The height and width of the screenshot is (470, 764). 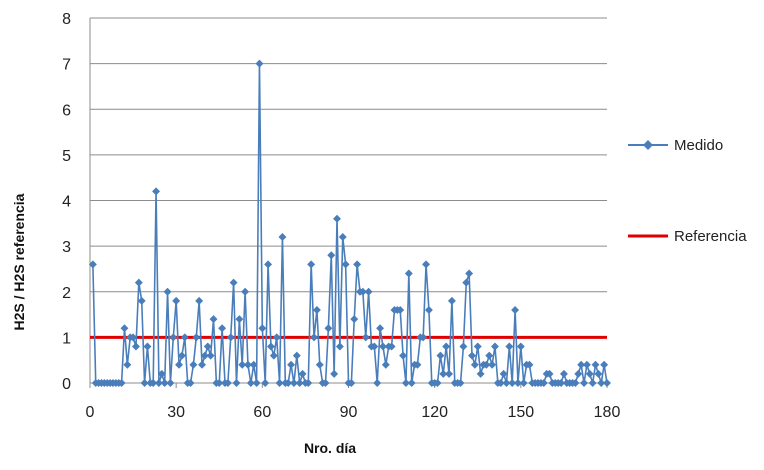 I want to click on y-tick-label: 0, so click(x=66, y=384).